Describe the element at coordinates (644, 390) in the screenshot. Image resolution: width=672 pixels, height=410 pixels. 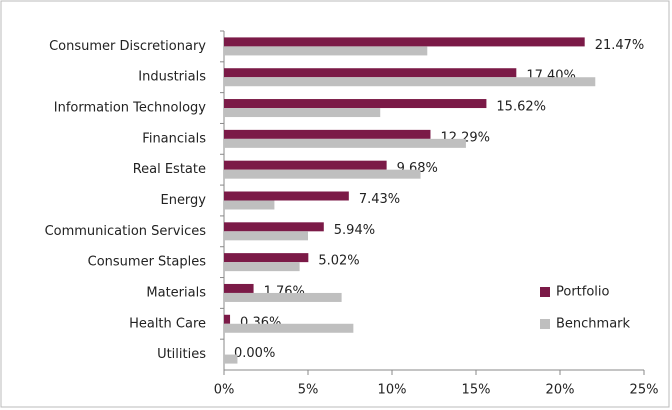
I see `x-tick-label: 25%` at that location.